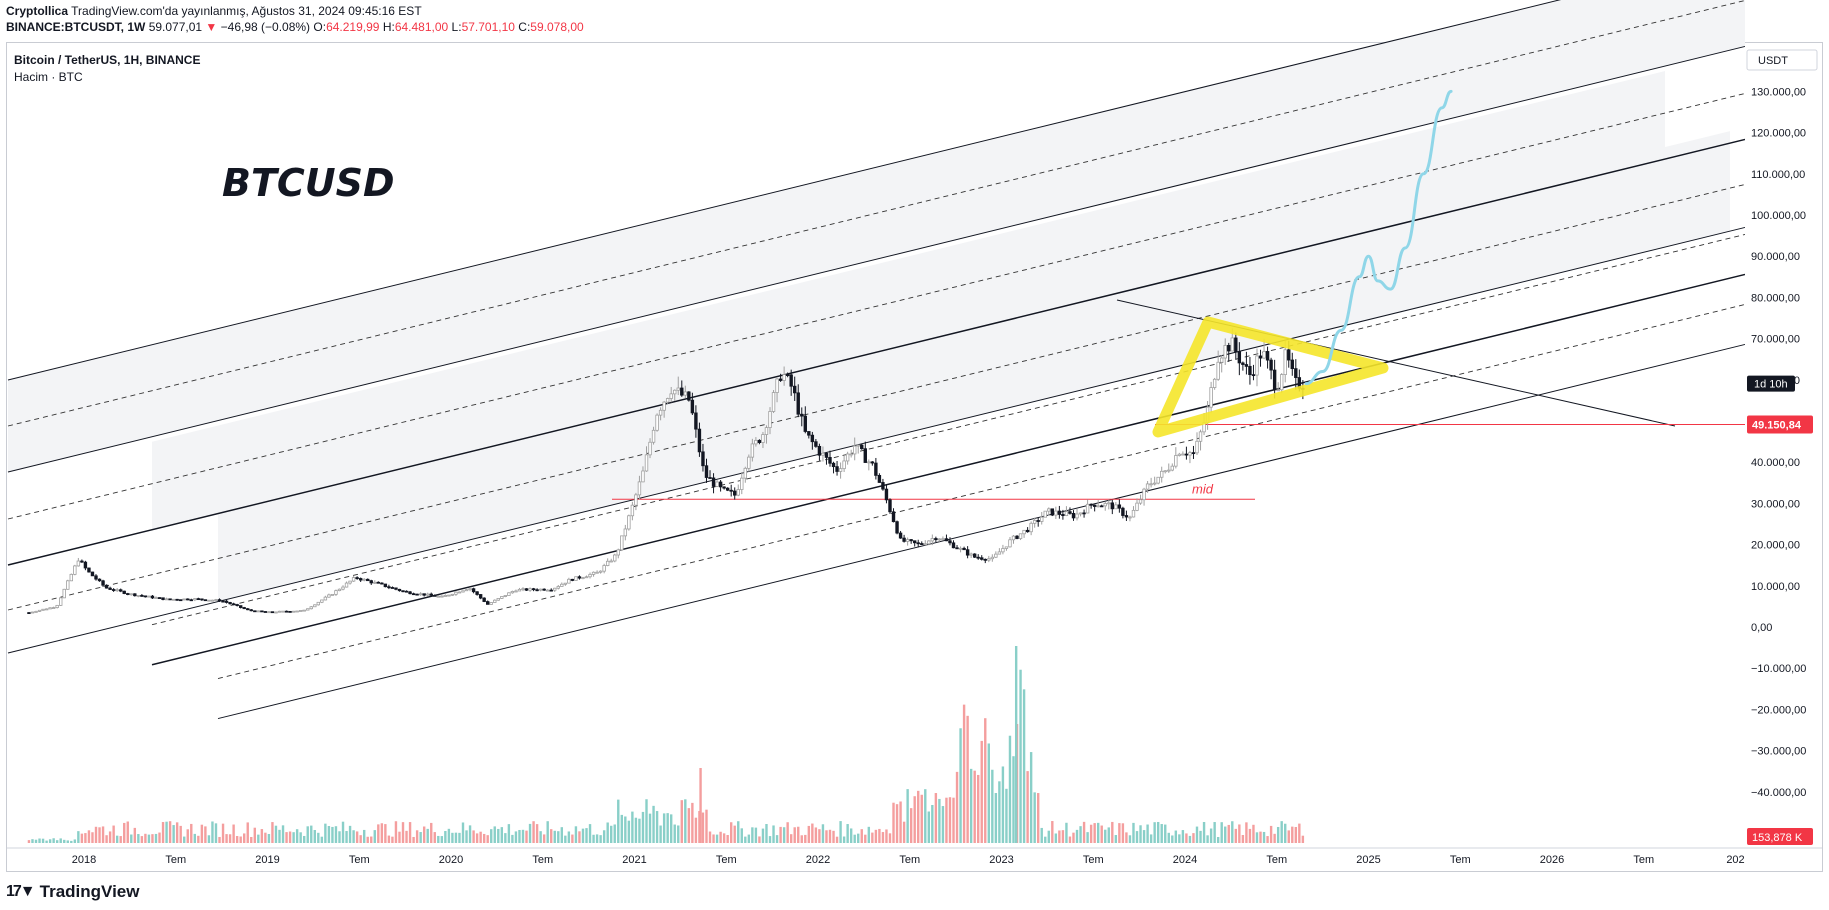  What do you see at coordinates (37, 11) in the screenshot?
I see `author-name: Cryptollica` at bounding box center [37, 11].